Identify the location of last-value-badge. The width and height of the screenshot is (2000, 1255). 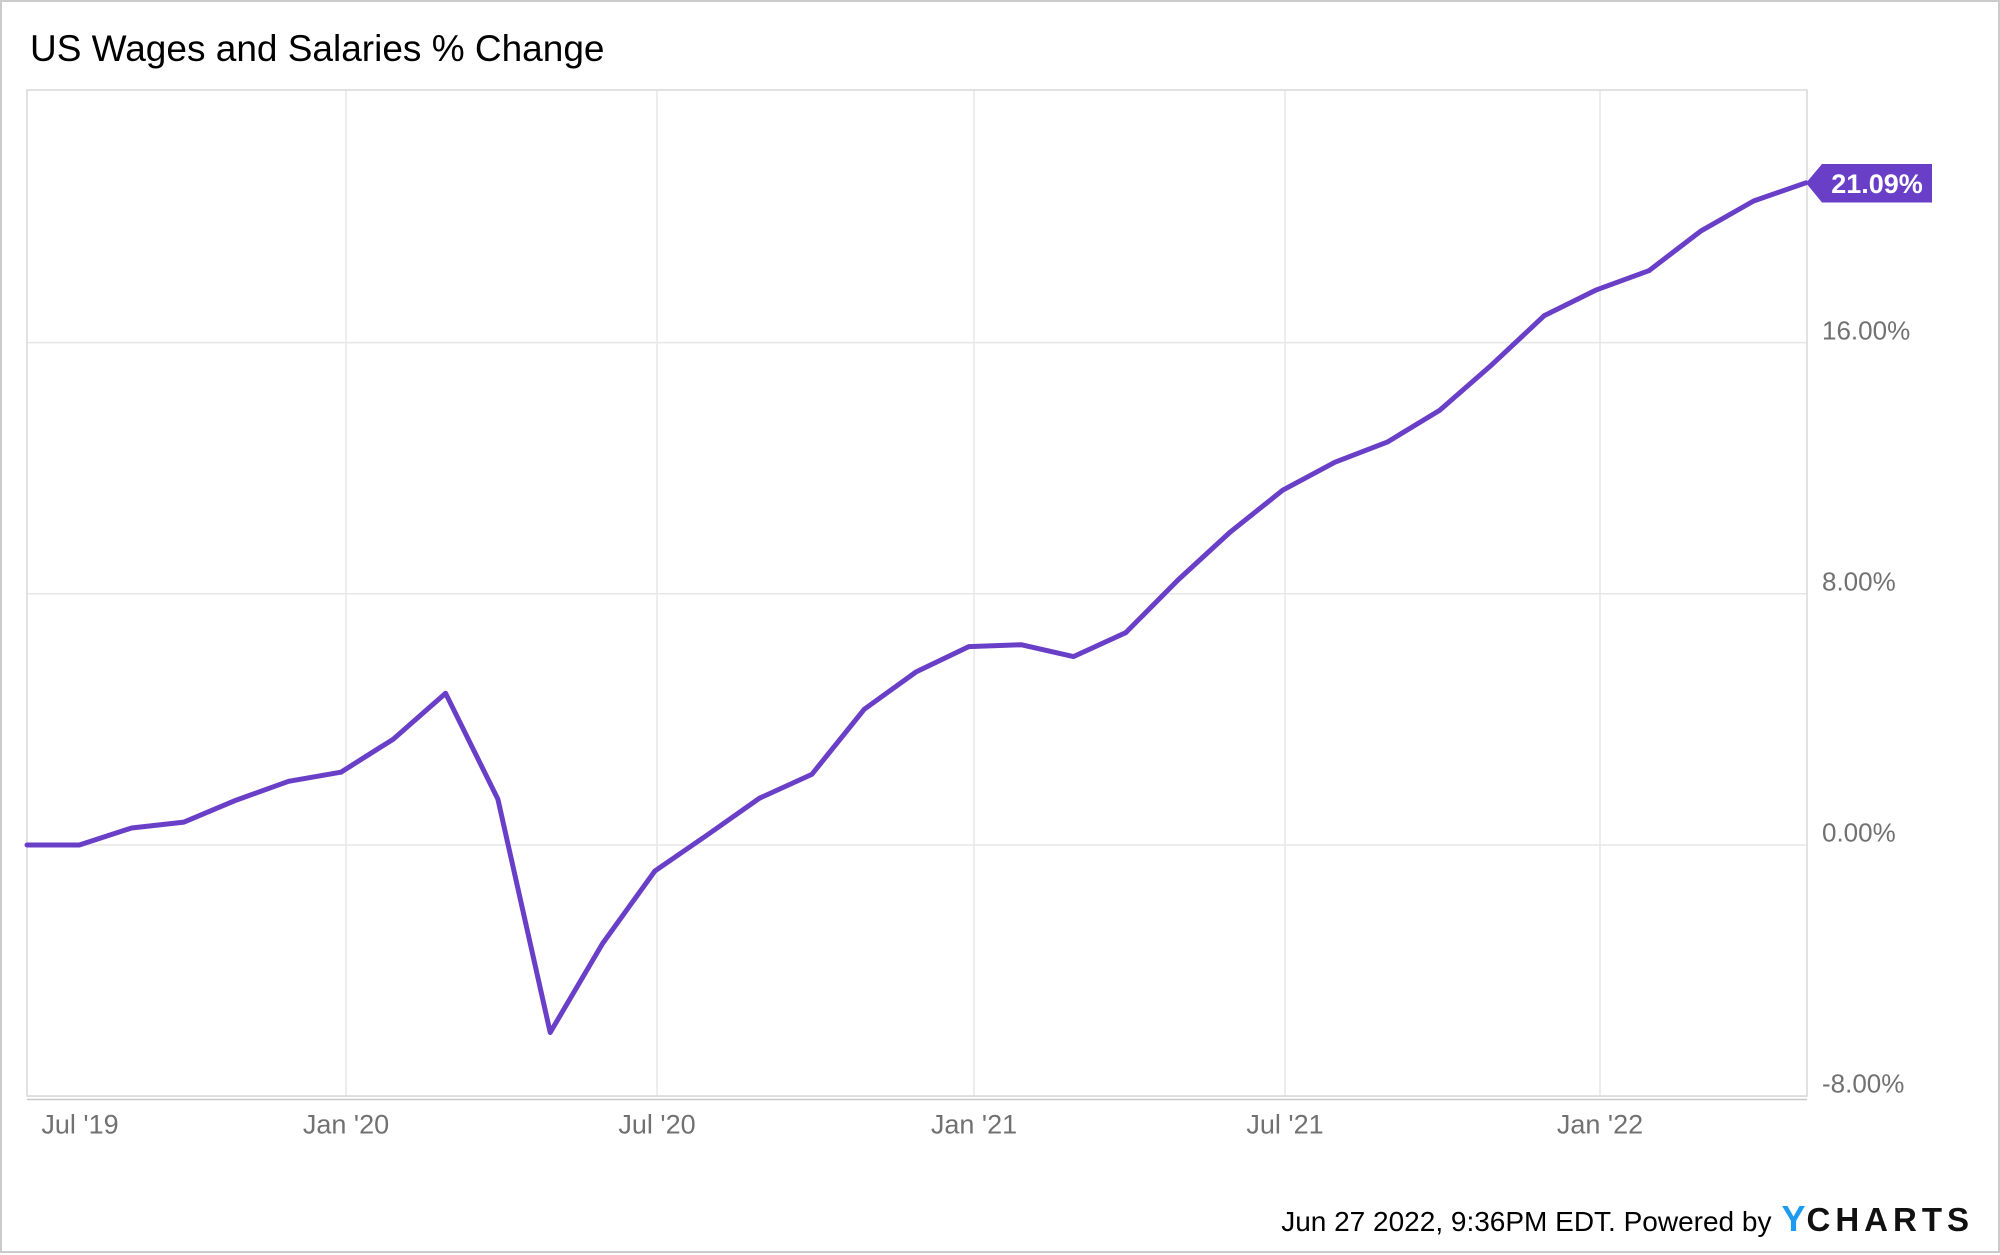
(1869, 183).